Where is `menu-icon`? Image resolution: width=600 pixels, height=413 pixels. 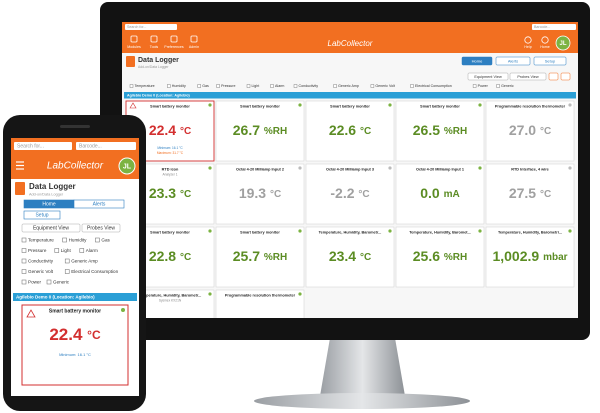 menu-icon is located at coordinates (134, 39).